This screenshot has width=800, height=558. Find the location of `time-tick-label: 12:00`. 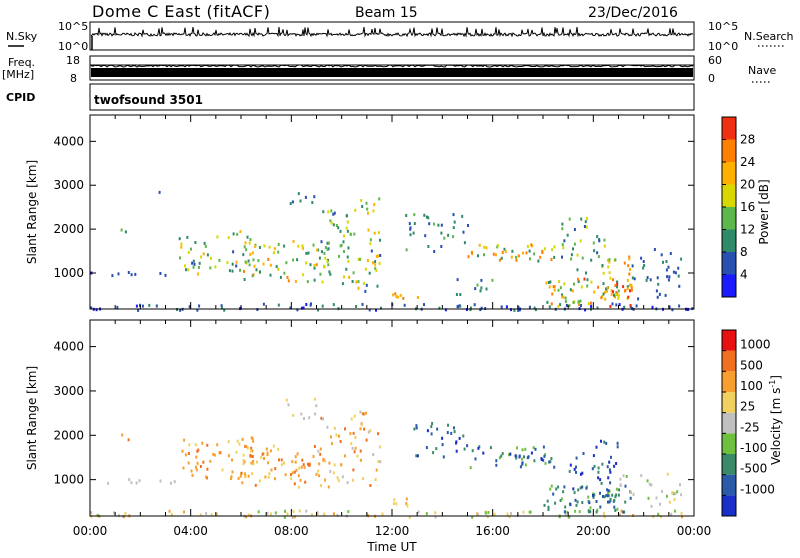

time-tick-label: 12:00 is located at coordinates (392, 531).